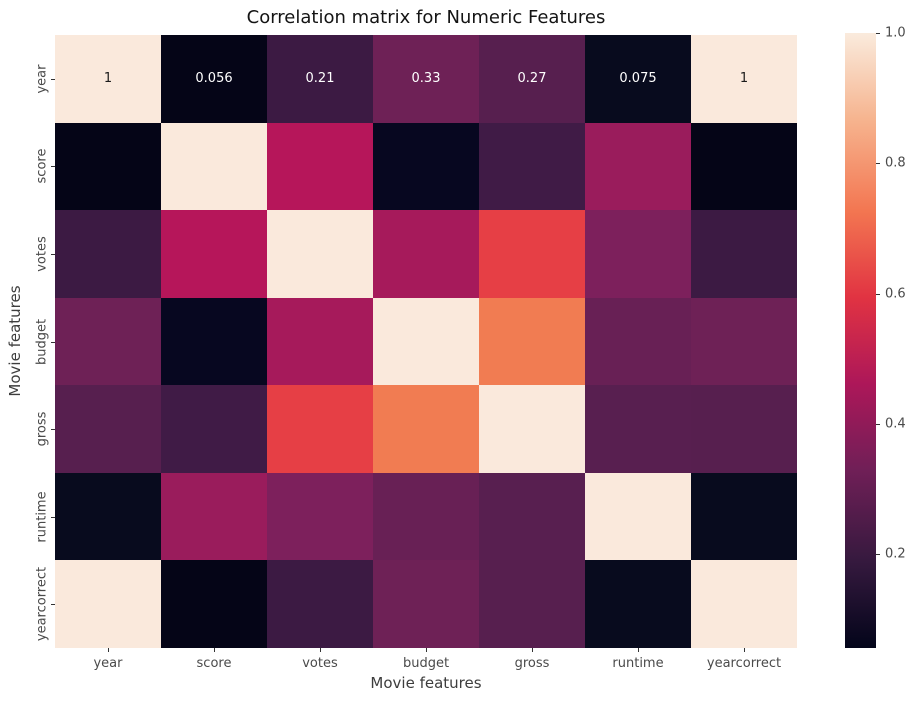 The width and height of the screenshot is (917, 703). What do you see at coordinates (744, 341) in the screenshot?
I see `heatmap-cell-budget-yearcorrect` at bounding box center [744, 341].